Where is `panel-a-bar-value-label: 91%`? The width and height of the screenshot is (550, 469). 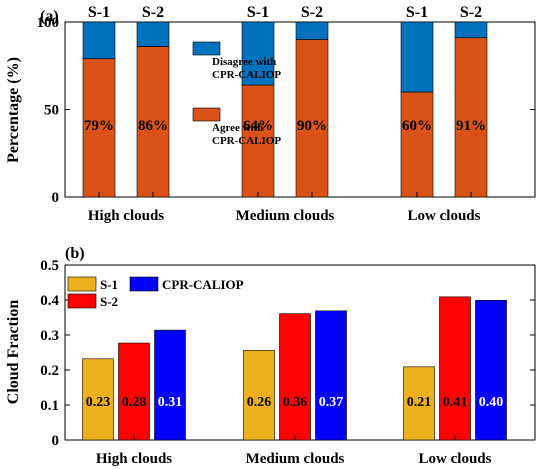 panel-a-bar-value-label: 91% is located at coordinates (471, 126).